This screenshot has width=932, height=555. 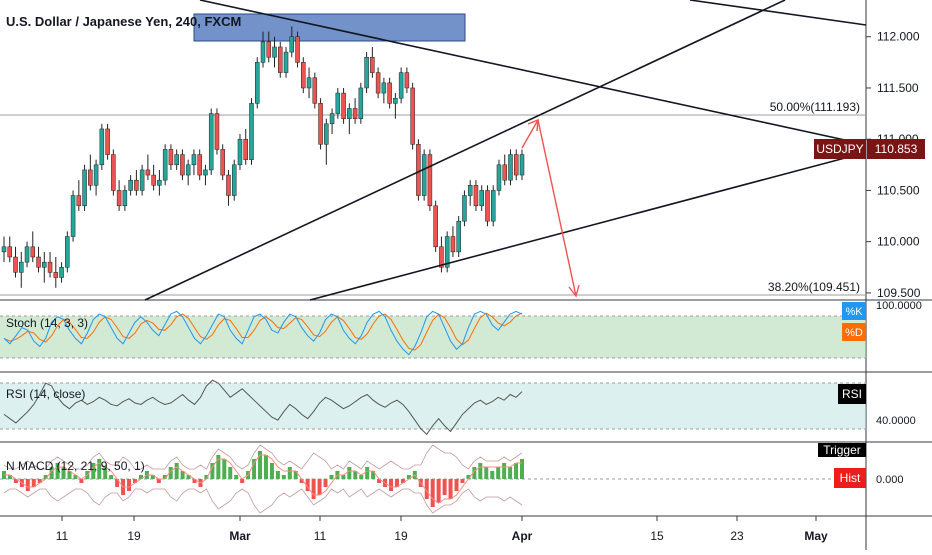 I want to click on last-price-badge, so click(x=896, y=149).